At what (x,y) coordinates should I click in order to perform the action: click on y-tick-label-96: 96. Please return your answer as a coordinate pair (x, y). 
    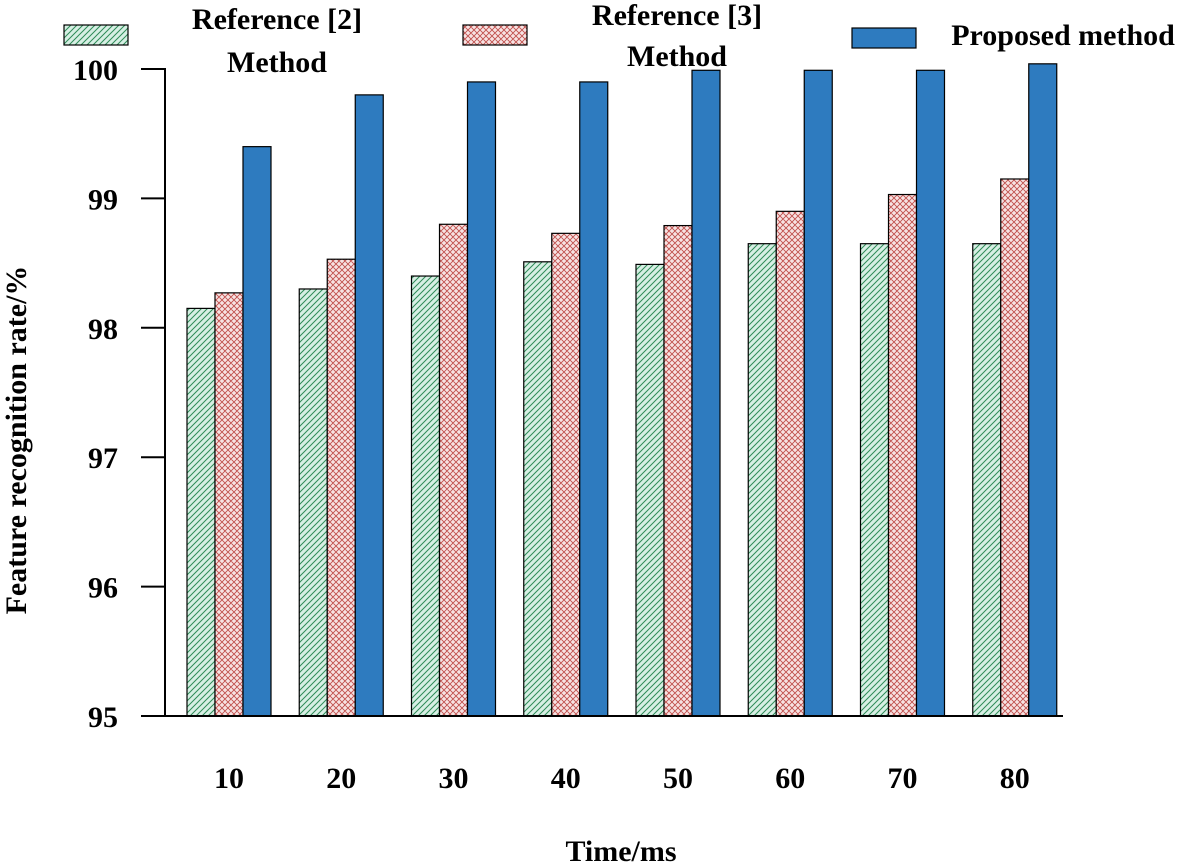
    Looking at the image, I should click on (103, 588).